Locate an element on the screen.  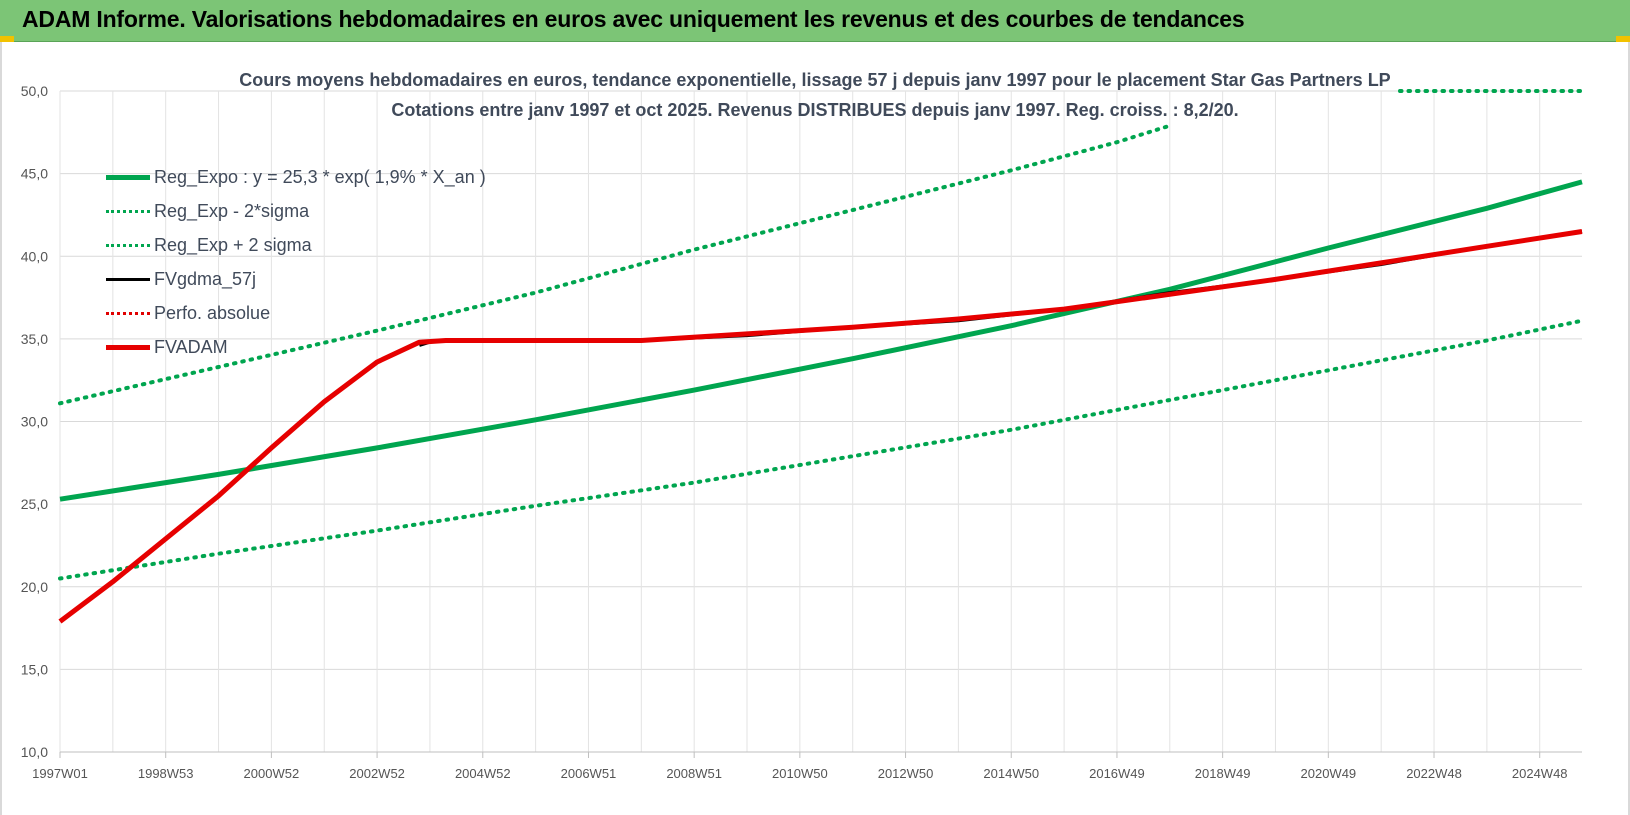
y-tick-label: 25,0 is located at coordinates (34, 504).